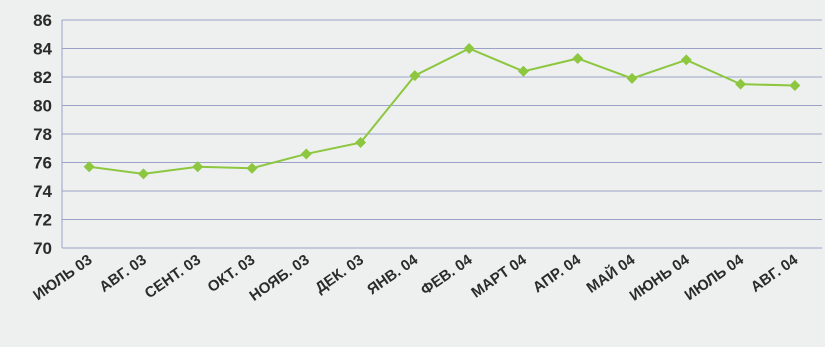 The height and width of the screenshot is (347, 825). I want to click on x-tick-label: ИЮЛЬ 04, so click(715, 277).